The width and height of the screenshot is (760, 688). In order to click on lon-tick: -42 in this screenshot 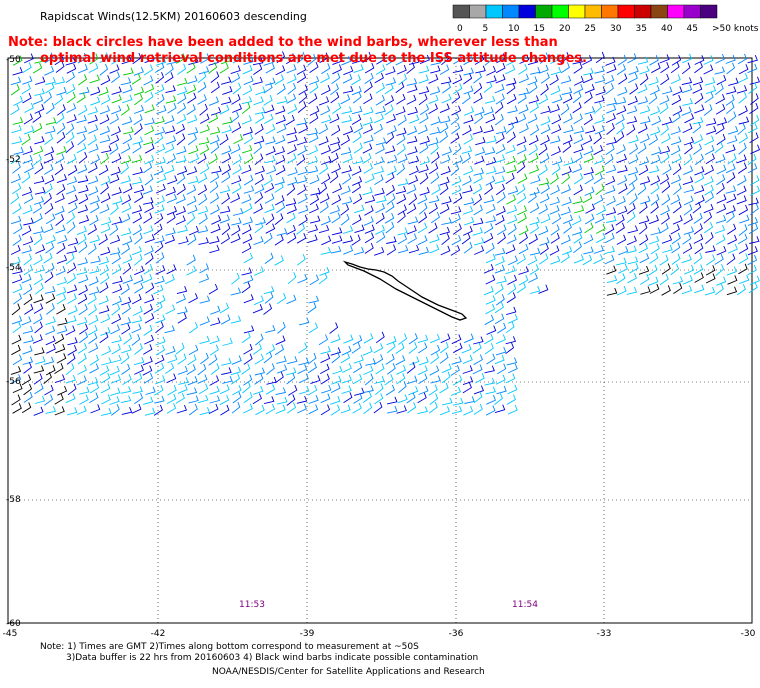, I will do `click(158, 634)`.